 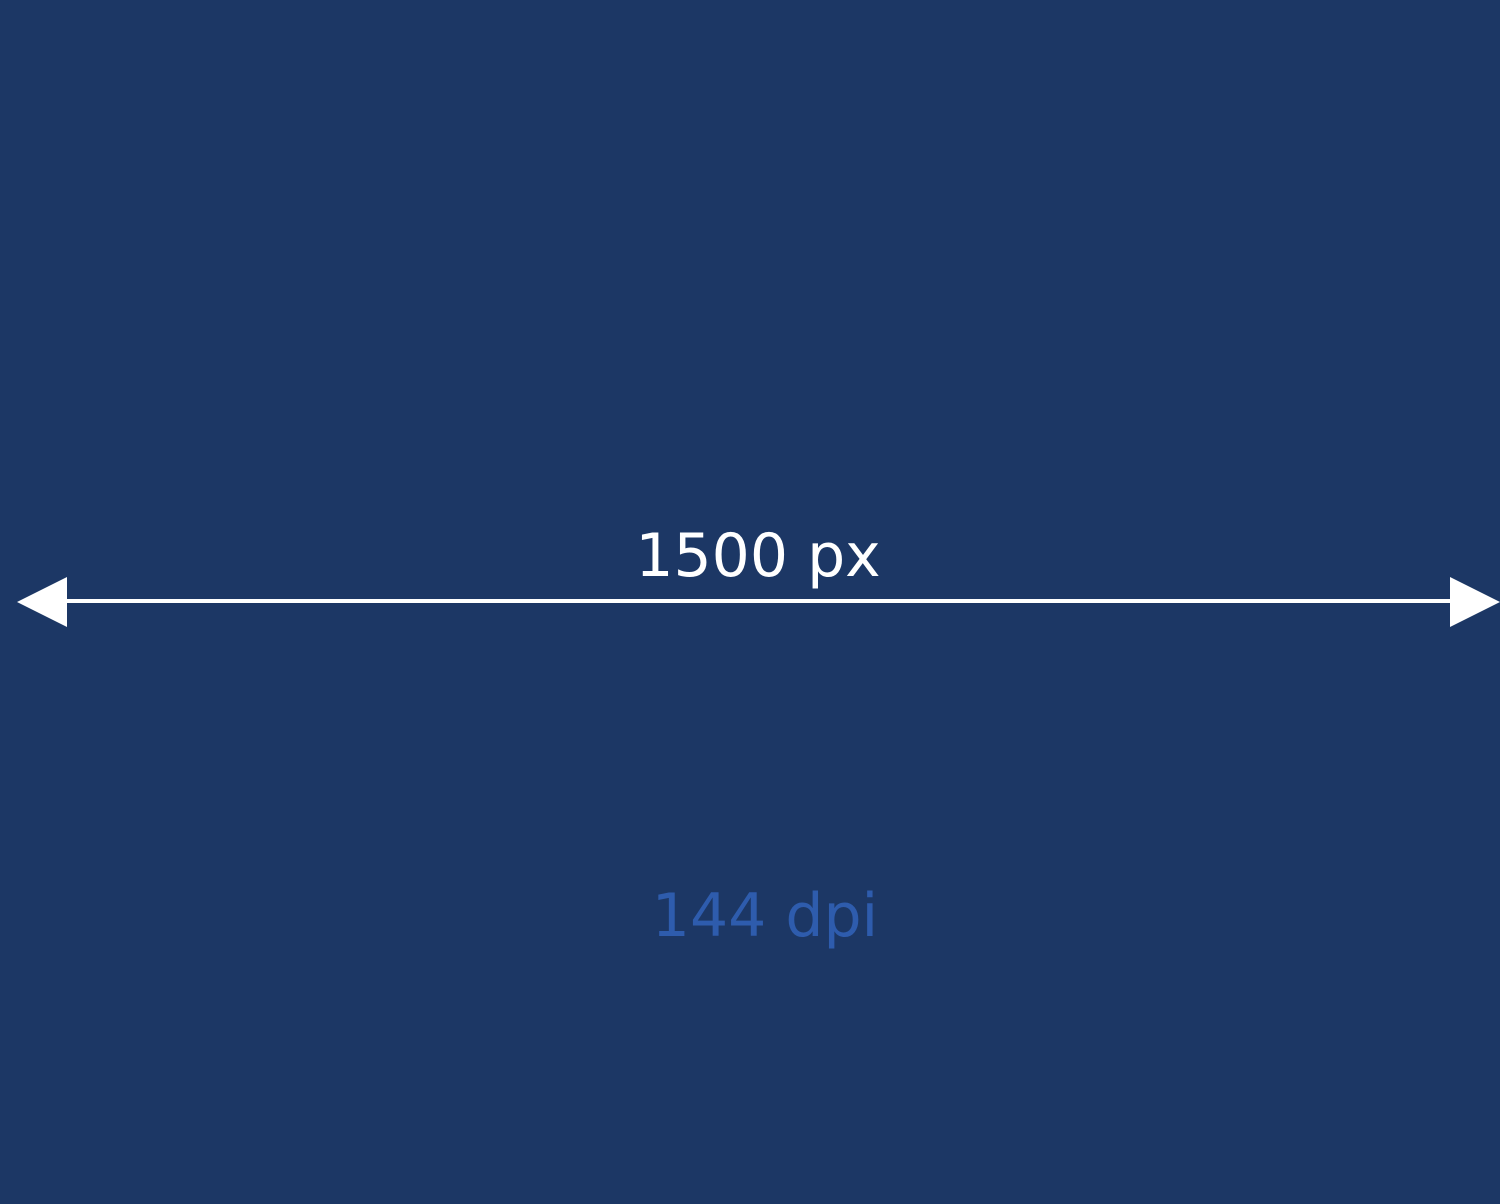 What do you see at coordinates (758, 602) in the screenshot?
I see `double-arrow-icon` at bounding box center [758, 602].